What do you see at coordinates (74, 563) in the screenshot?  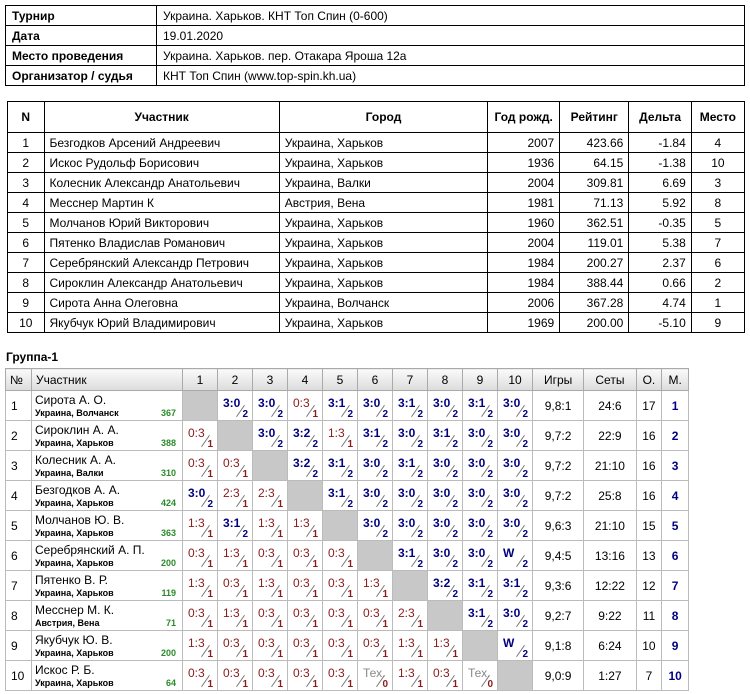 I see `player-city: Украина, Харьков` at bounding box center [74, 563].